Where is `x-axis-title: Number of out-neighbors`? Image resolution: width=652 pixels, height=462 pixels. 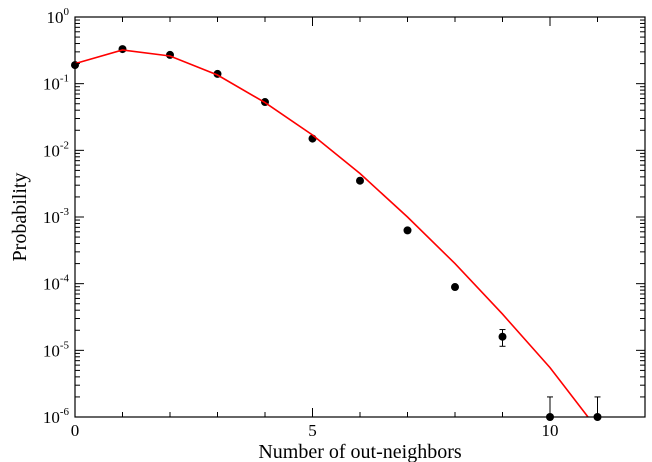
x-axis-title: Number of out-neighbors is located at coordinates (360, 451).